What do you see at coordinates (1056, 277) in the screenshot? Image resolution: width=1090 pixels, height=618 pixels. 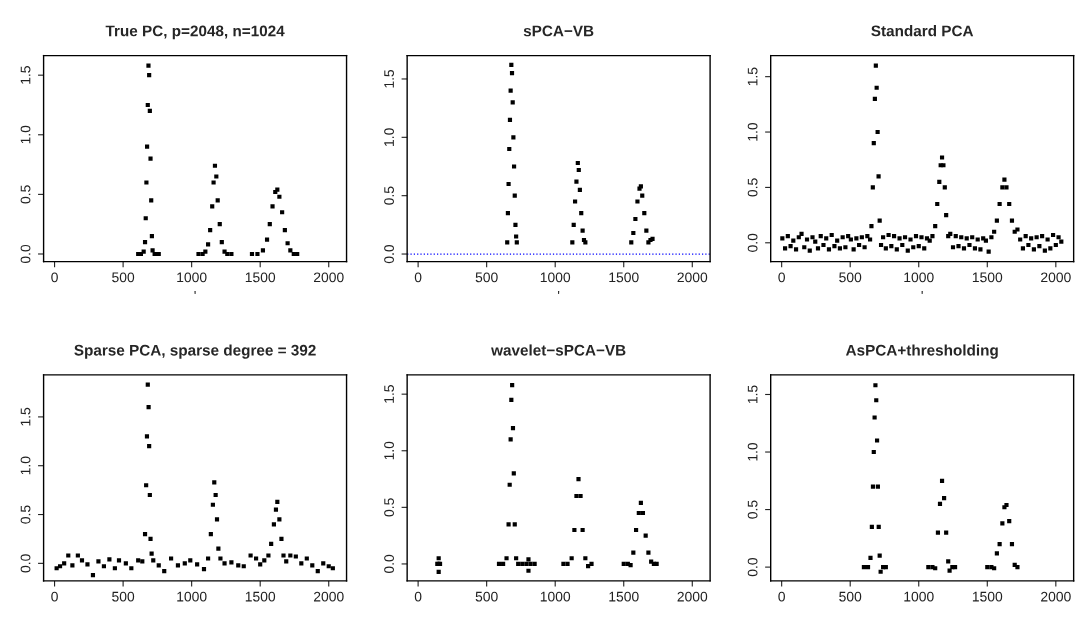 I see `x-tick-label: 2000` at bounding box center [1056, 277].